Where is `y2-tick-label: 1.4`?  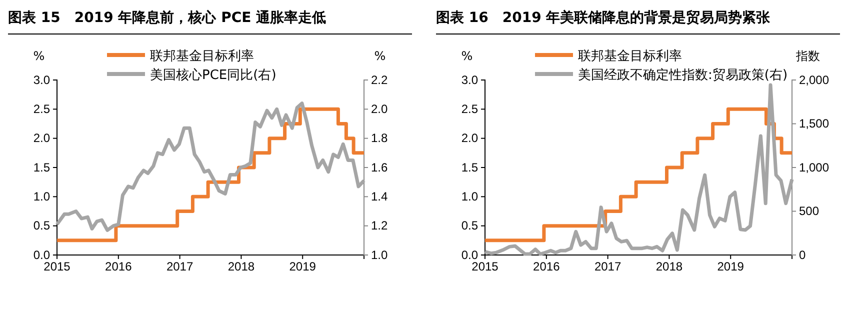 y2-tick-label: 1.4 is located at coordinates (379, 197).